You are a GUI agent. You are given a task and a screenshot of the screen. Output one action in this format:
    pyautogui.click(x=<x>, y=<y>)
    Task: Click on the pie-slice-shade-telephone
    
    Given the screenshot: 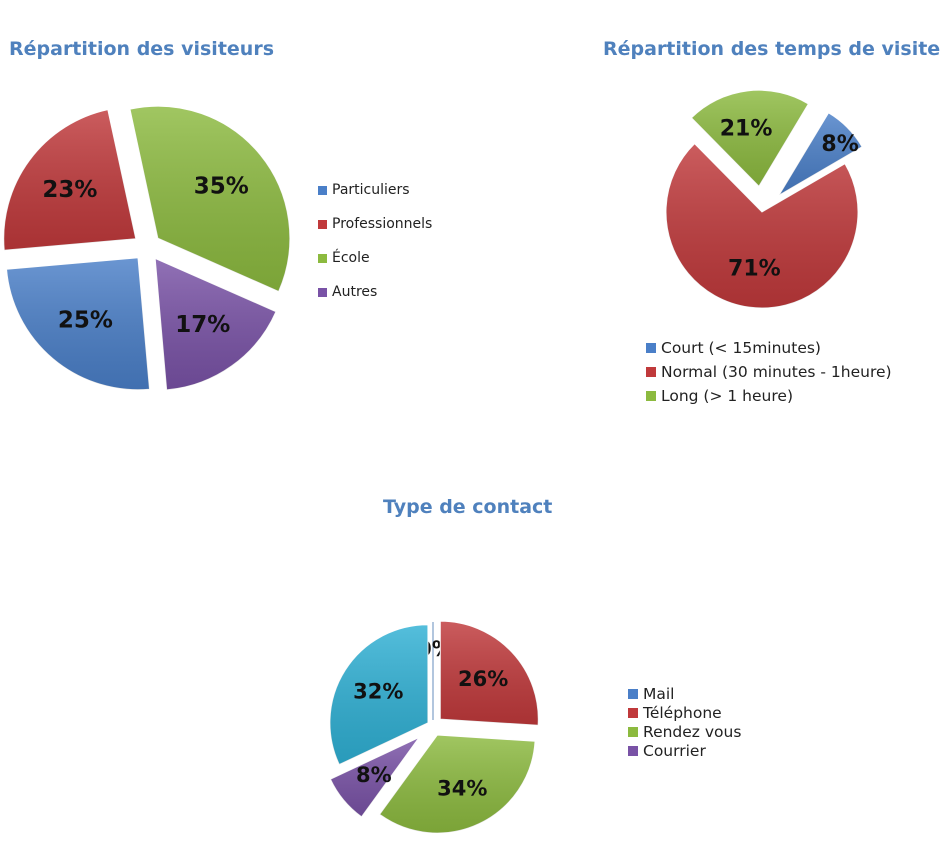 What is the action you would take?
    pyautogui.click(x=489, y=673)
    